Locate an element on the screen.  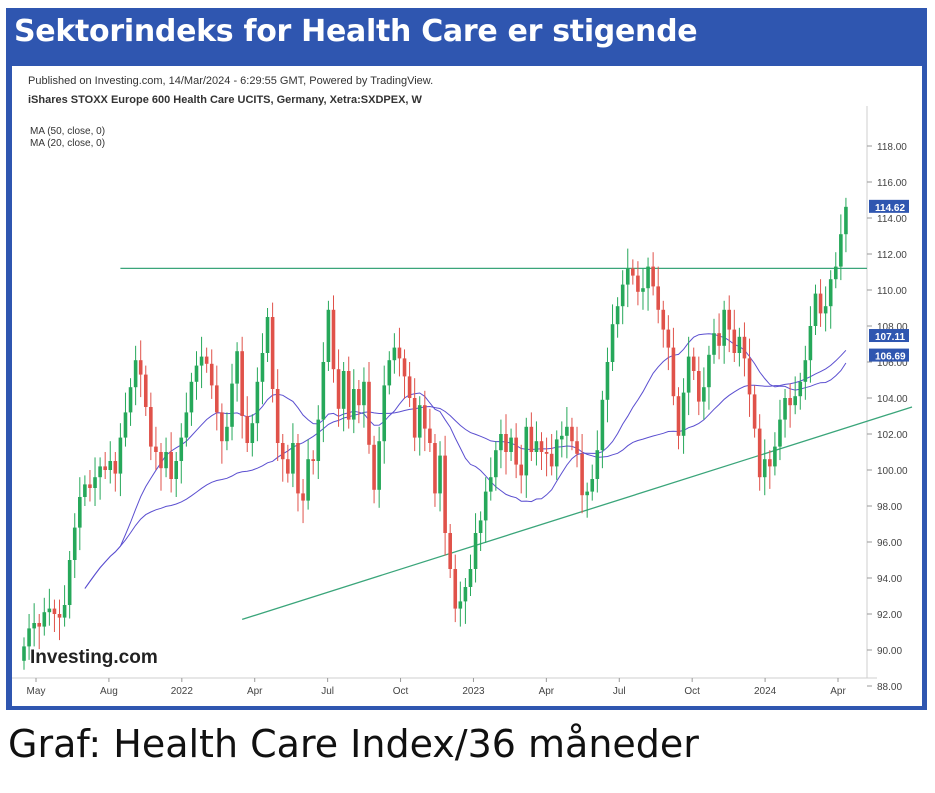
y-tick-label: 88.00 is located at coordinates (889, 687).